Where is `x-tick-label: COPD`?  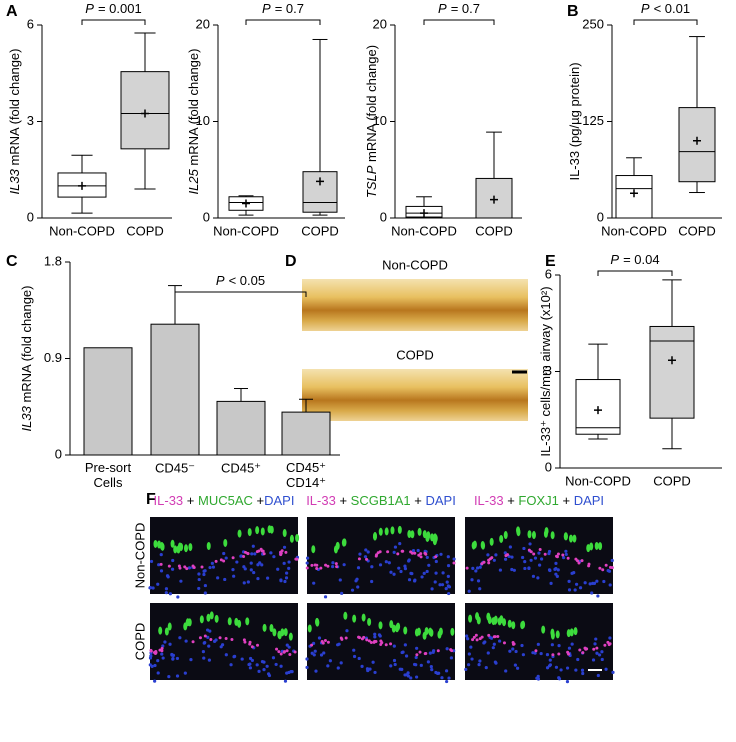 x-tick-label: COPD is located at coordinates (320, 230).